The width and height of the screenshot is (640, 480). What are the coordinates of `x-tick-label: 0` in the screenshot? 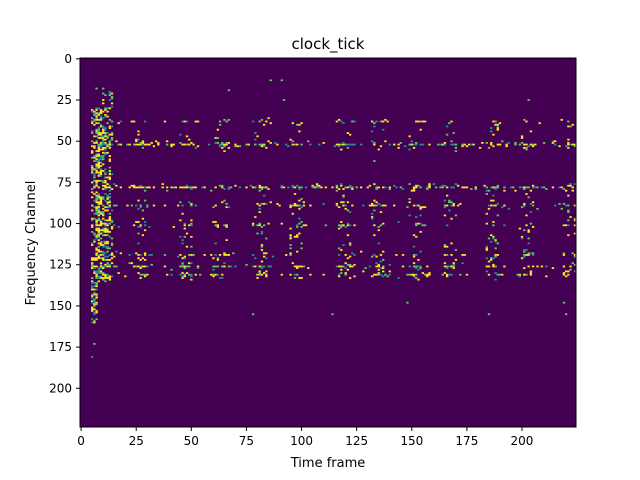 It's located at (81, 441).